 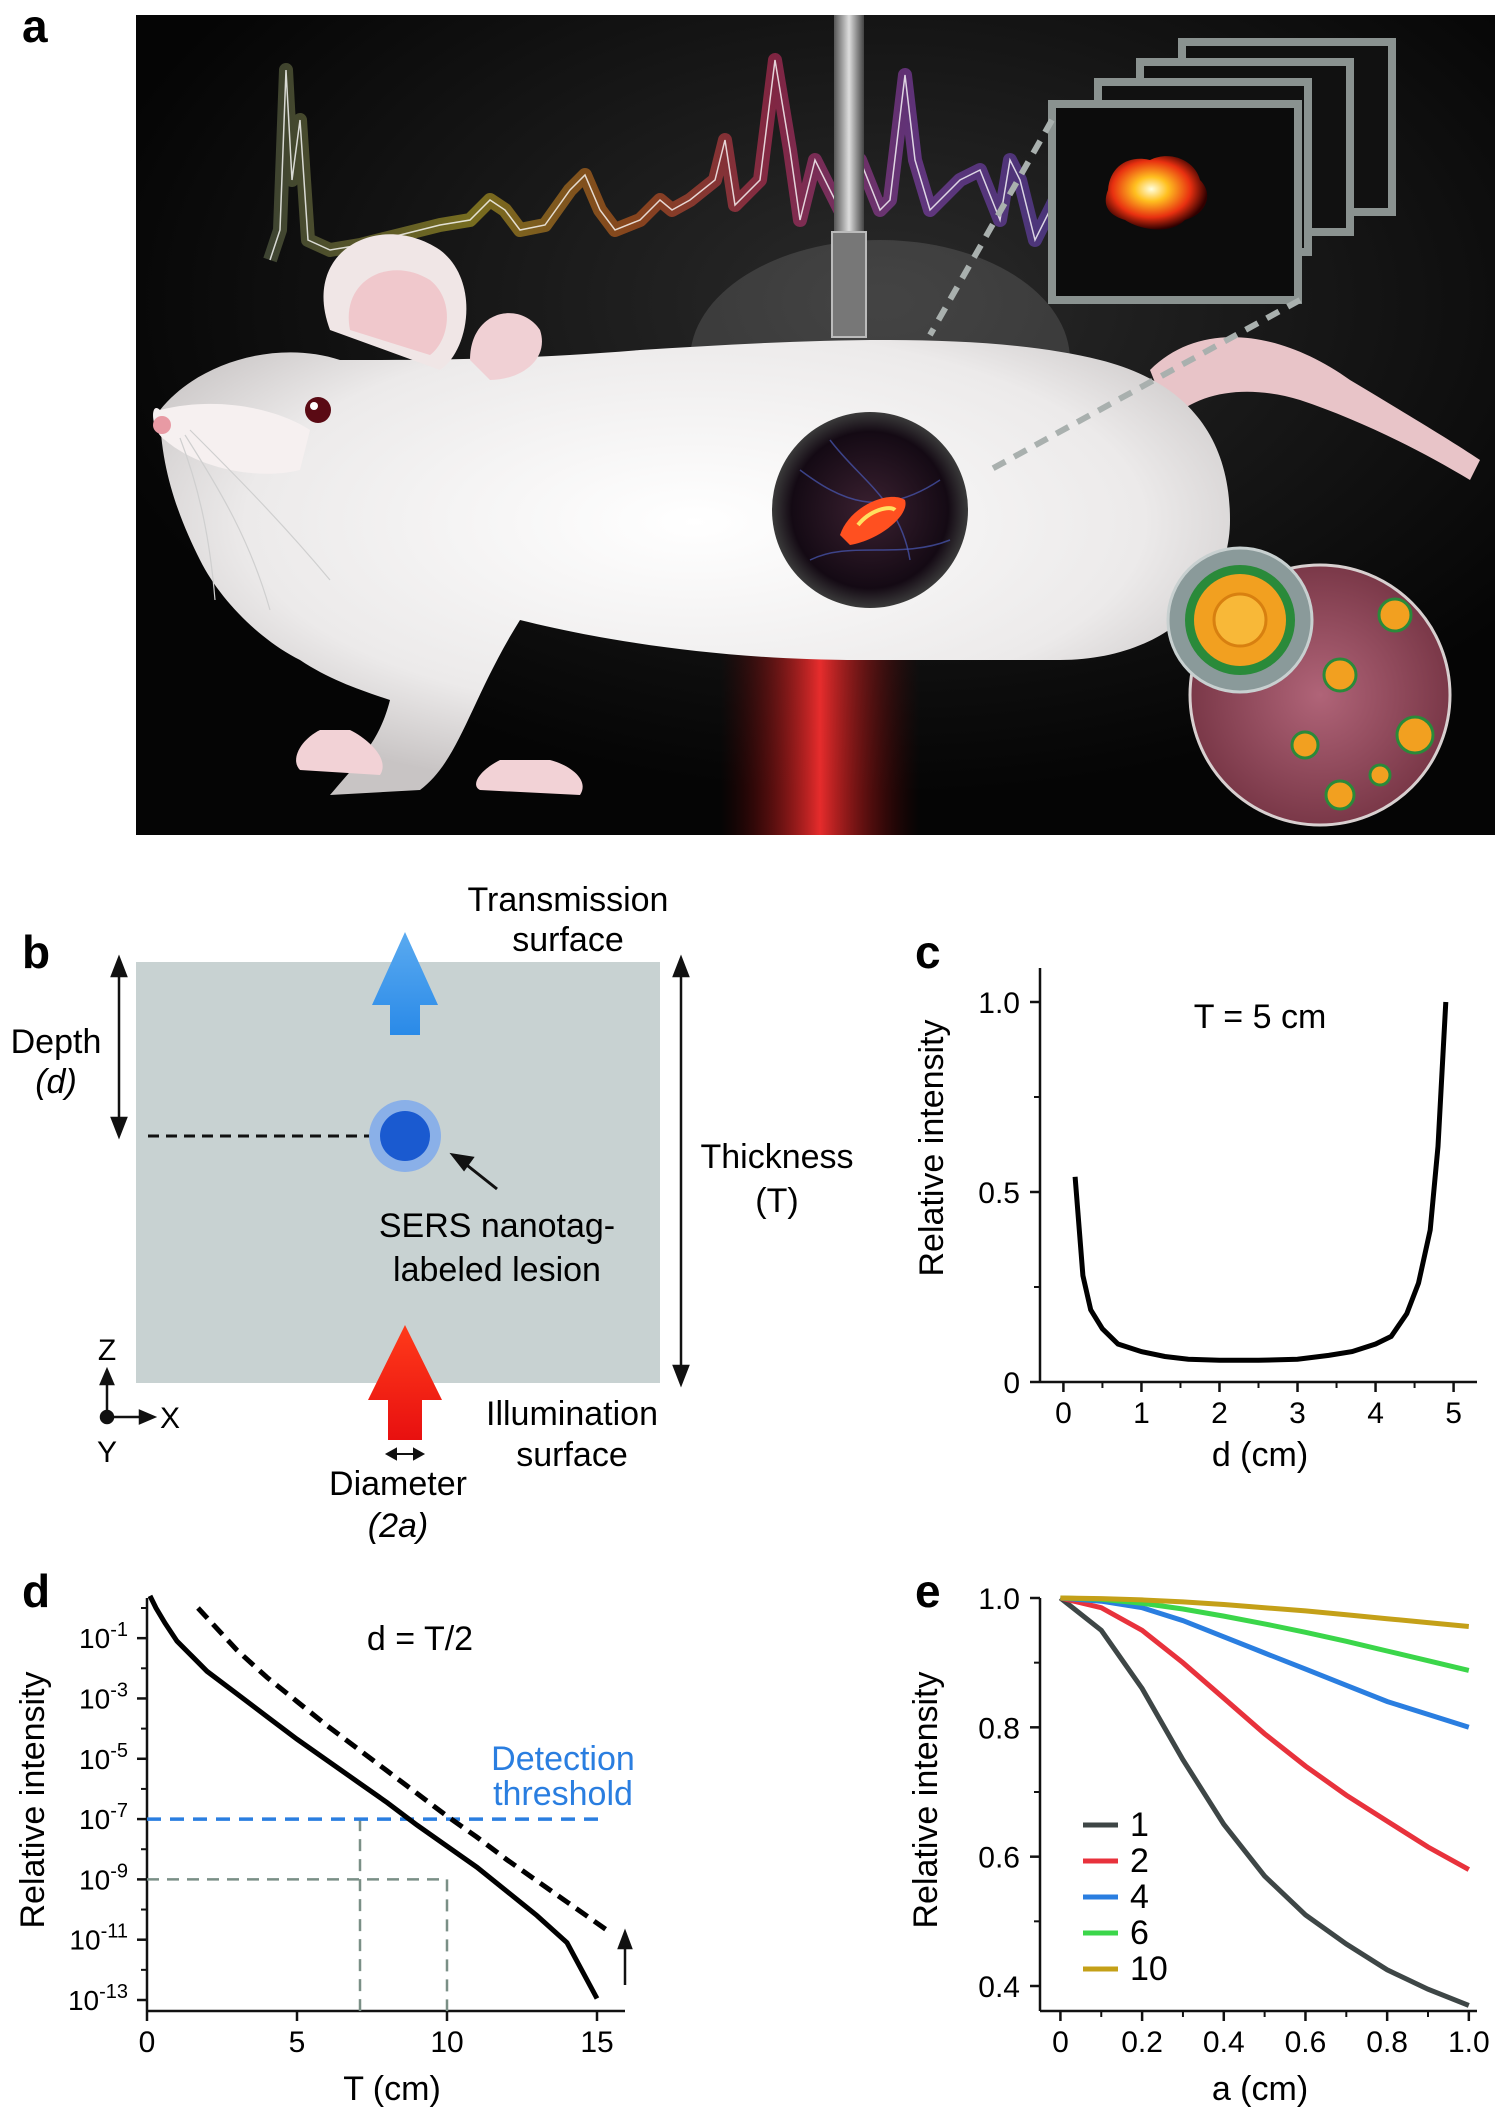 I want to click on panel-d-letter: d, so click(x=36, y=1591).